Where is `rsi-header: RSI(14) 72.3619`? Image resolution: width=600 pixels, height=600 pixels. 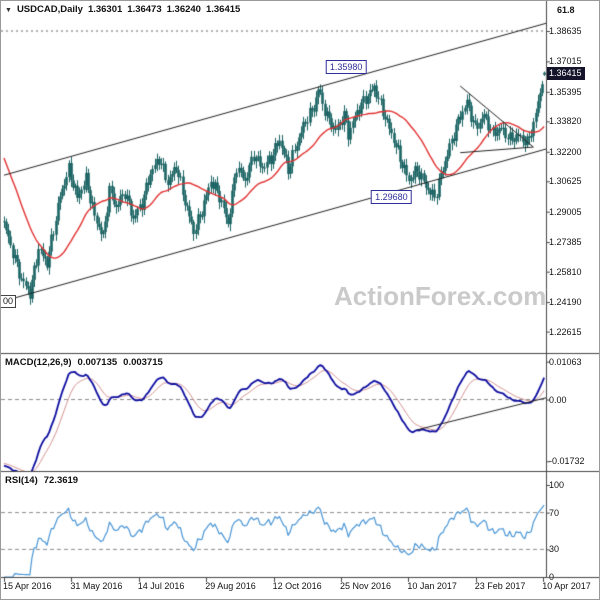
rsi-header: RSI(14) 72.3619 is located at coordinates (44, 480).